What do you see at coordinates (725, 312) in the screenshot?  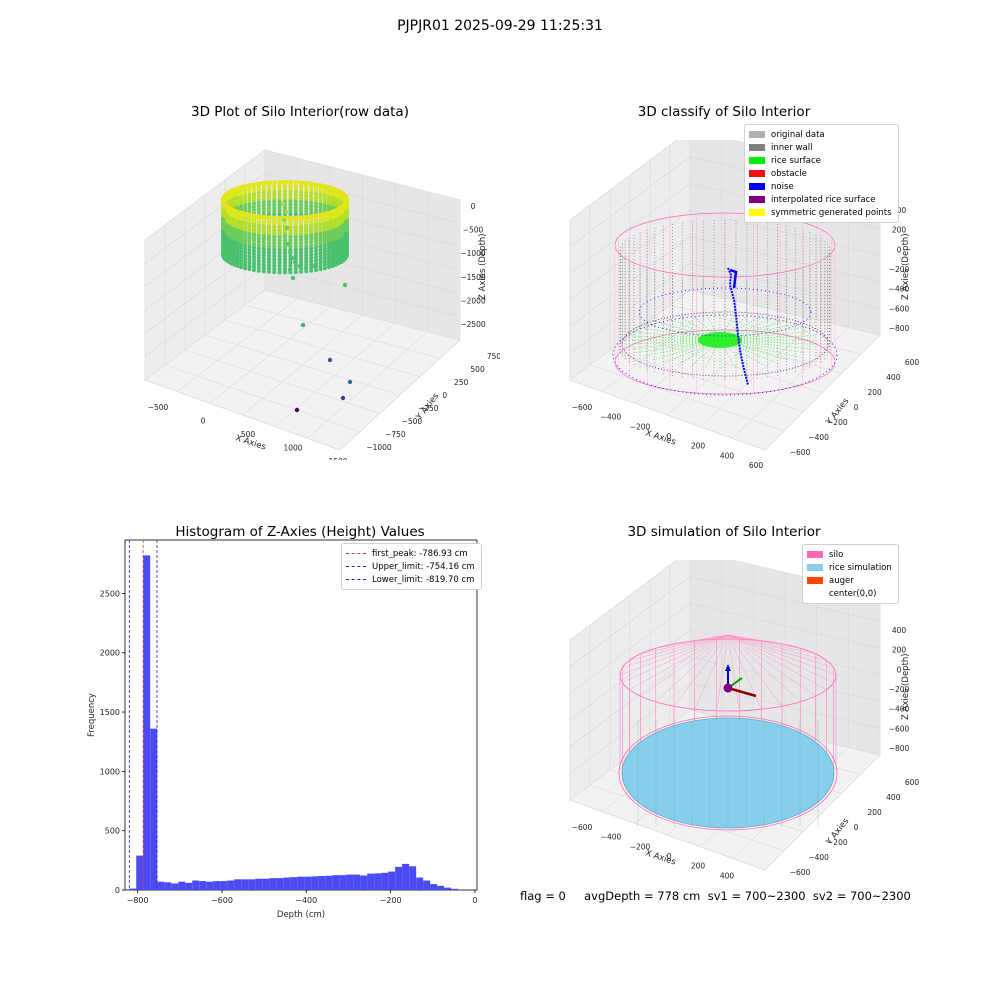 I see `noise-points` at bounding box center [725, 312].